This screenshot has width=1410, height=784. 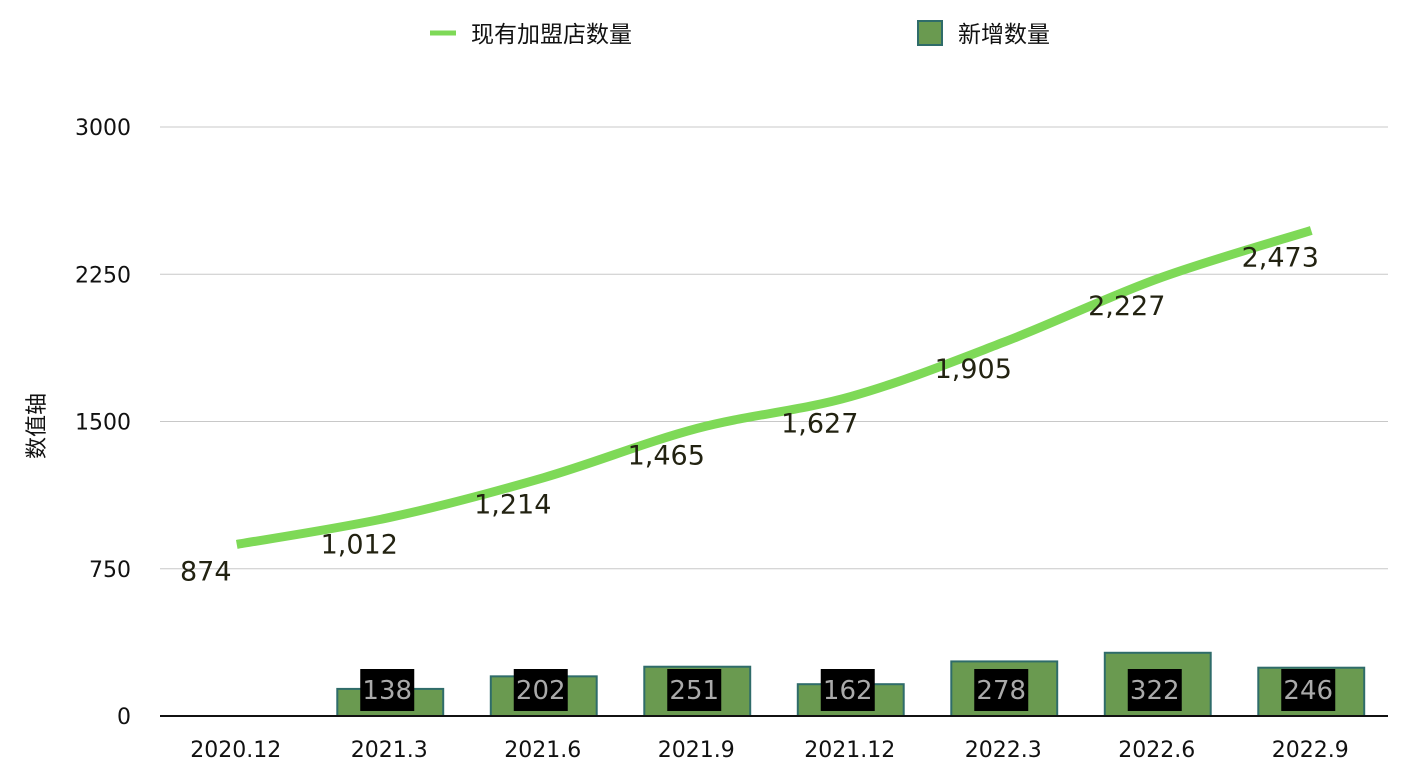 I want to click on line-data-label: 1,465, so click(x=666, y=455).